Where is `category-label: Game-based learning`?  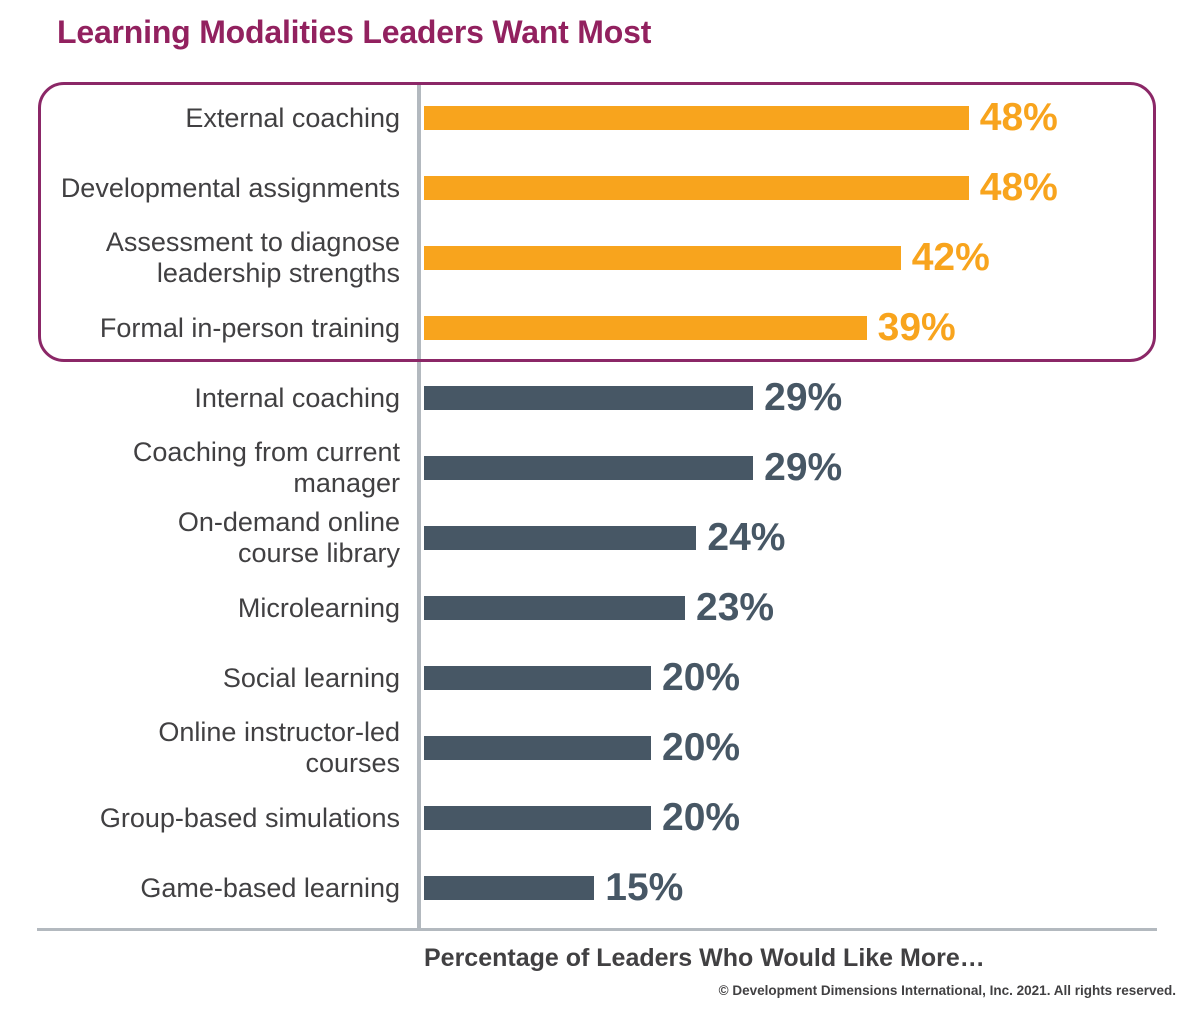 category-label: Game-based learning is located at coordinates (270, 887).